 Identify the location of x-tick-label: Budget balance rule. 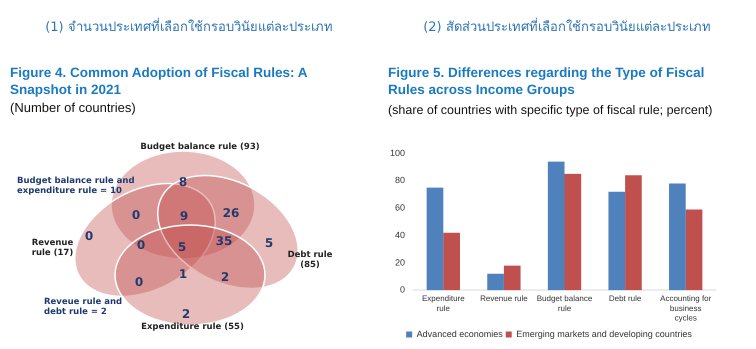
(564, 303).